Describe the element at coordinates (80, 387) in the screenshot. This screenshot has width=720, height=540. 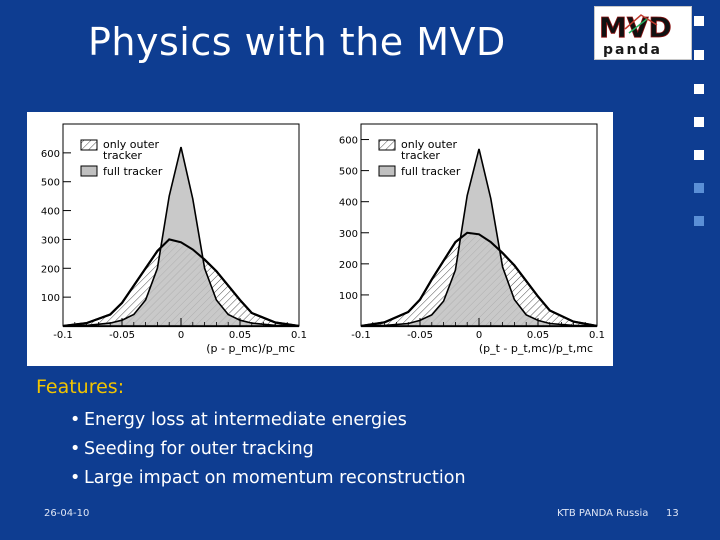
I see `features-heading: Features:` at that location.